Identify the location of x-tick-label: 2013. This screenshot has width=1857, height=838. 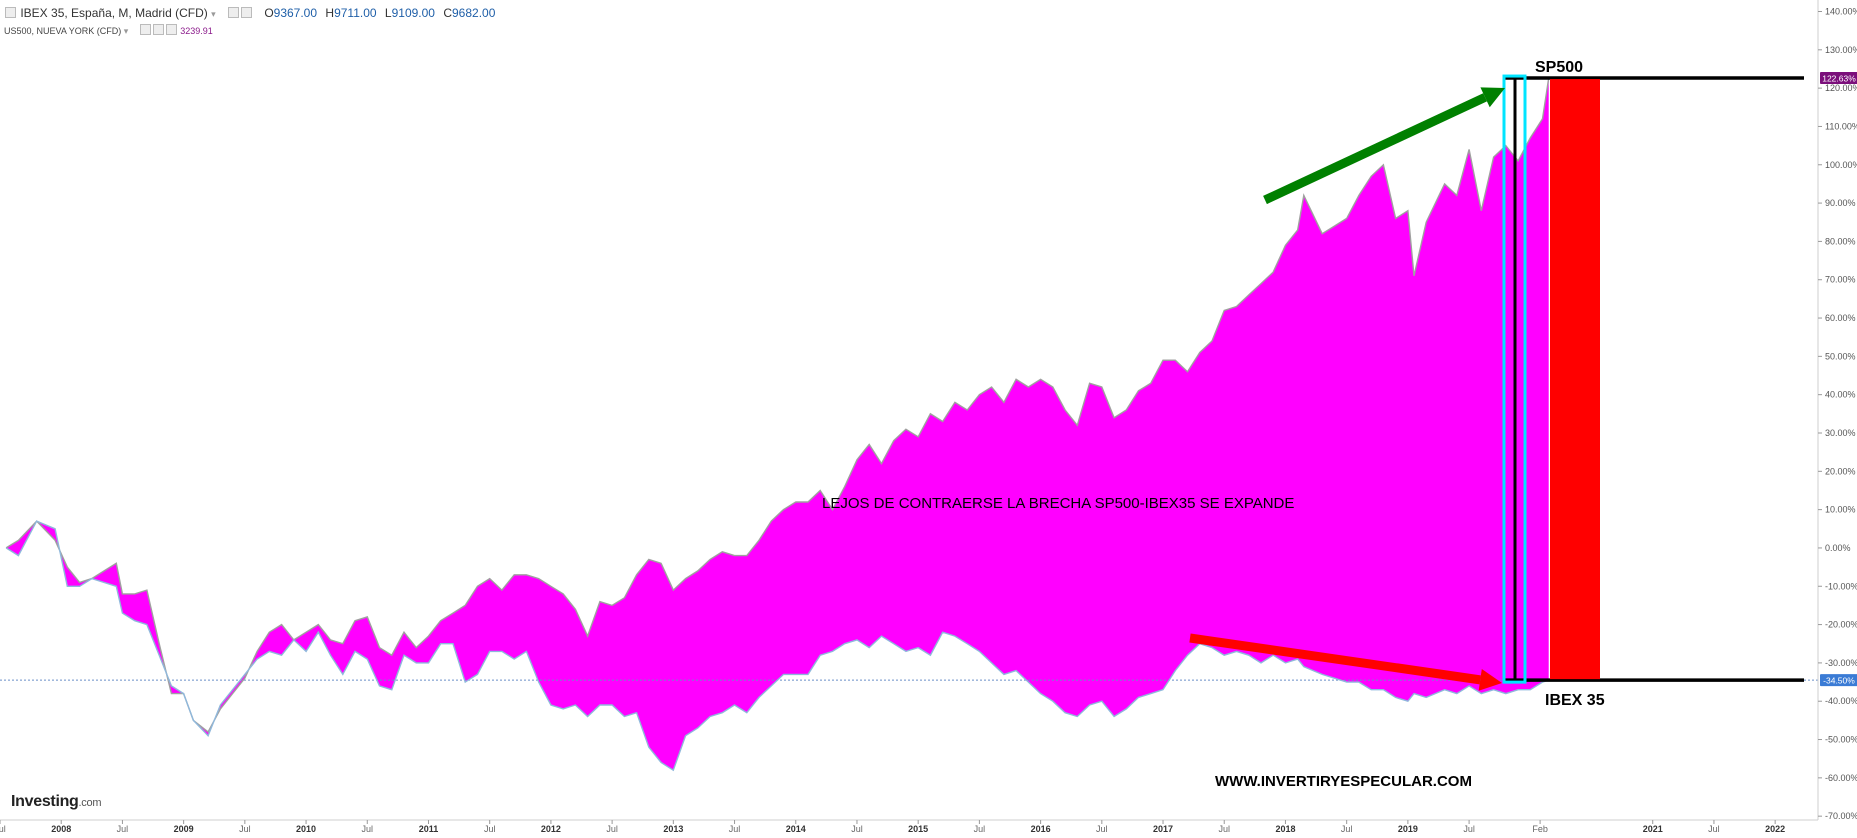
(673, 829).